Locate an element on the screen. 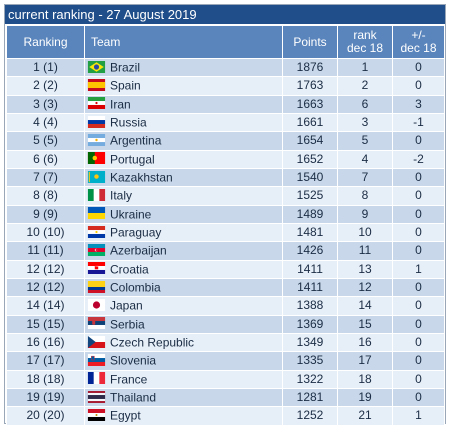 Image resolution: width=450 pixels, height=428 pixels. egypt-flag-icon is located at coordinates (96, 415).